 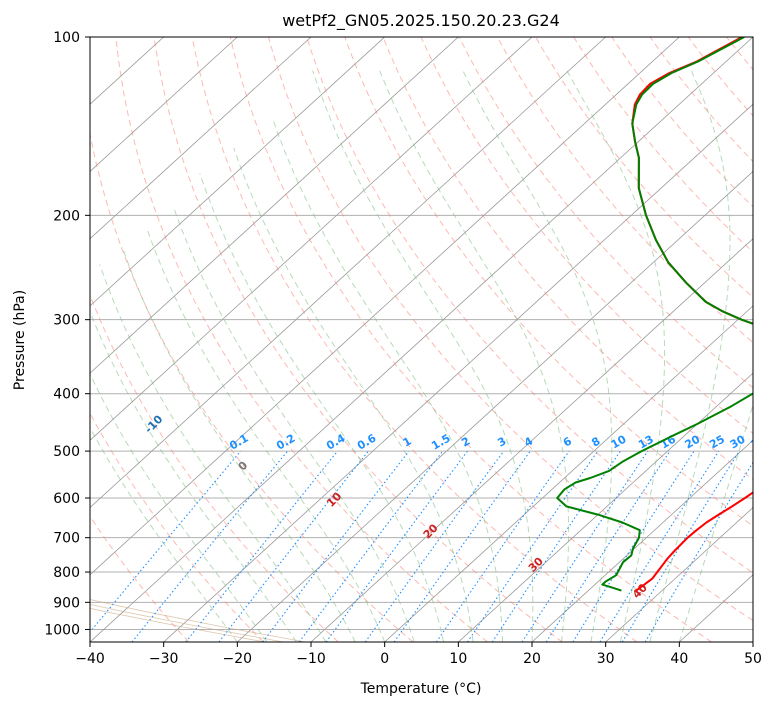 What do you see at coordinates (458, 659) in the screenshot?
I see `x-tick-label: 10` at bounding box center [458, 659].